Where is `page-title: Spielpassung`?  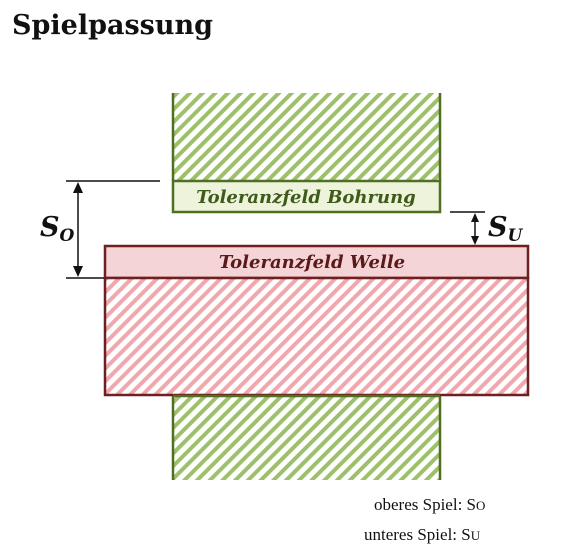
page-title: Spielpassung is located at coordinates (112, 25).